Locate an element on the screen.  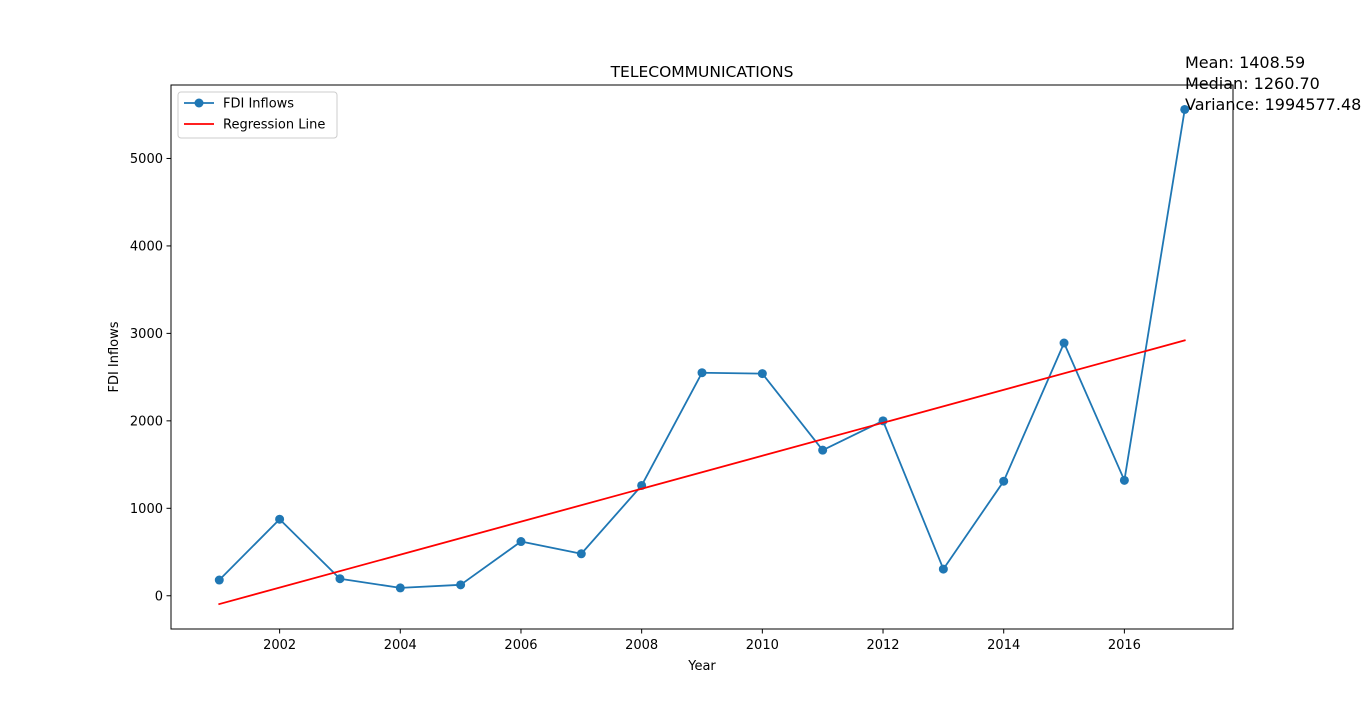
y-axis-label: FDI Inflows is located at coordinates (114, 356).